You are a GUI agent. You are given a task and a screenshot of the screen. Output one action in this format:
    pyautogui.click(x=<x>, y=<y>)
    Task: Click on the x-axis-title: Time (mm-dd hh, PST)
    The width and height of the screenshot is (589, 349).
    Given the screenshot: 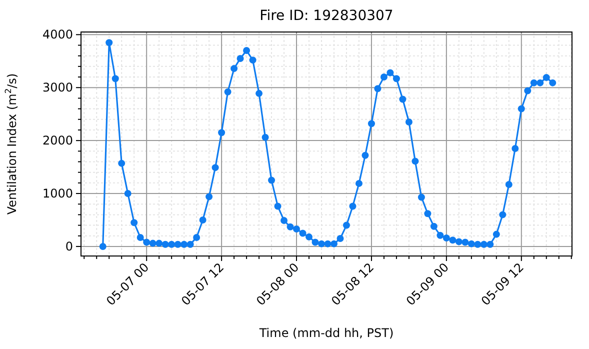 What is the action you would take?
    pyautogui.click(x=326, y=333)
    